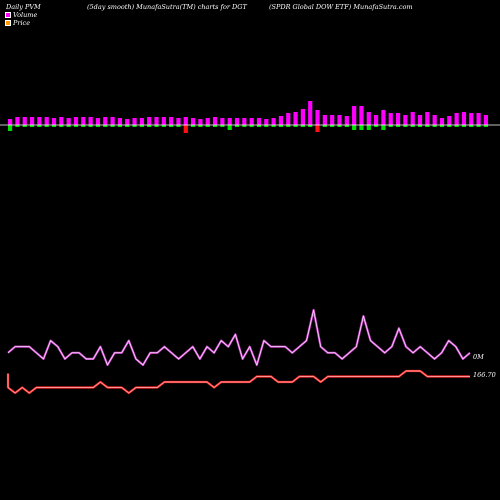 The width and height of the screenshot is (500, 500). I want to click on volume-line-highlight, so click(239, 337).